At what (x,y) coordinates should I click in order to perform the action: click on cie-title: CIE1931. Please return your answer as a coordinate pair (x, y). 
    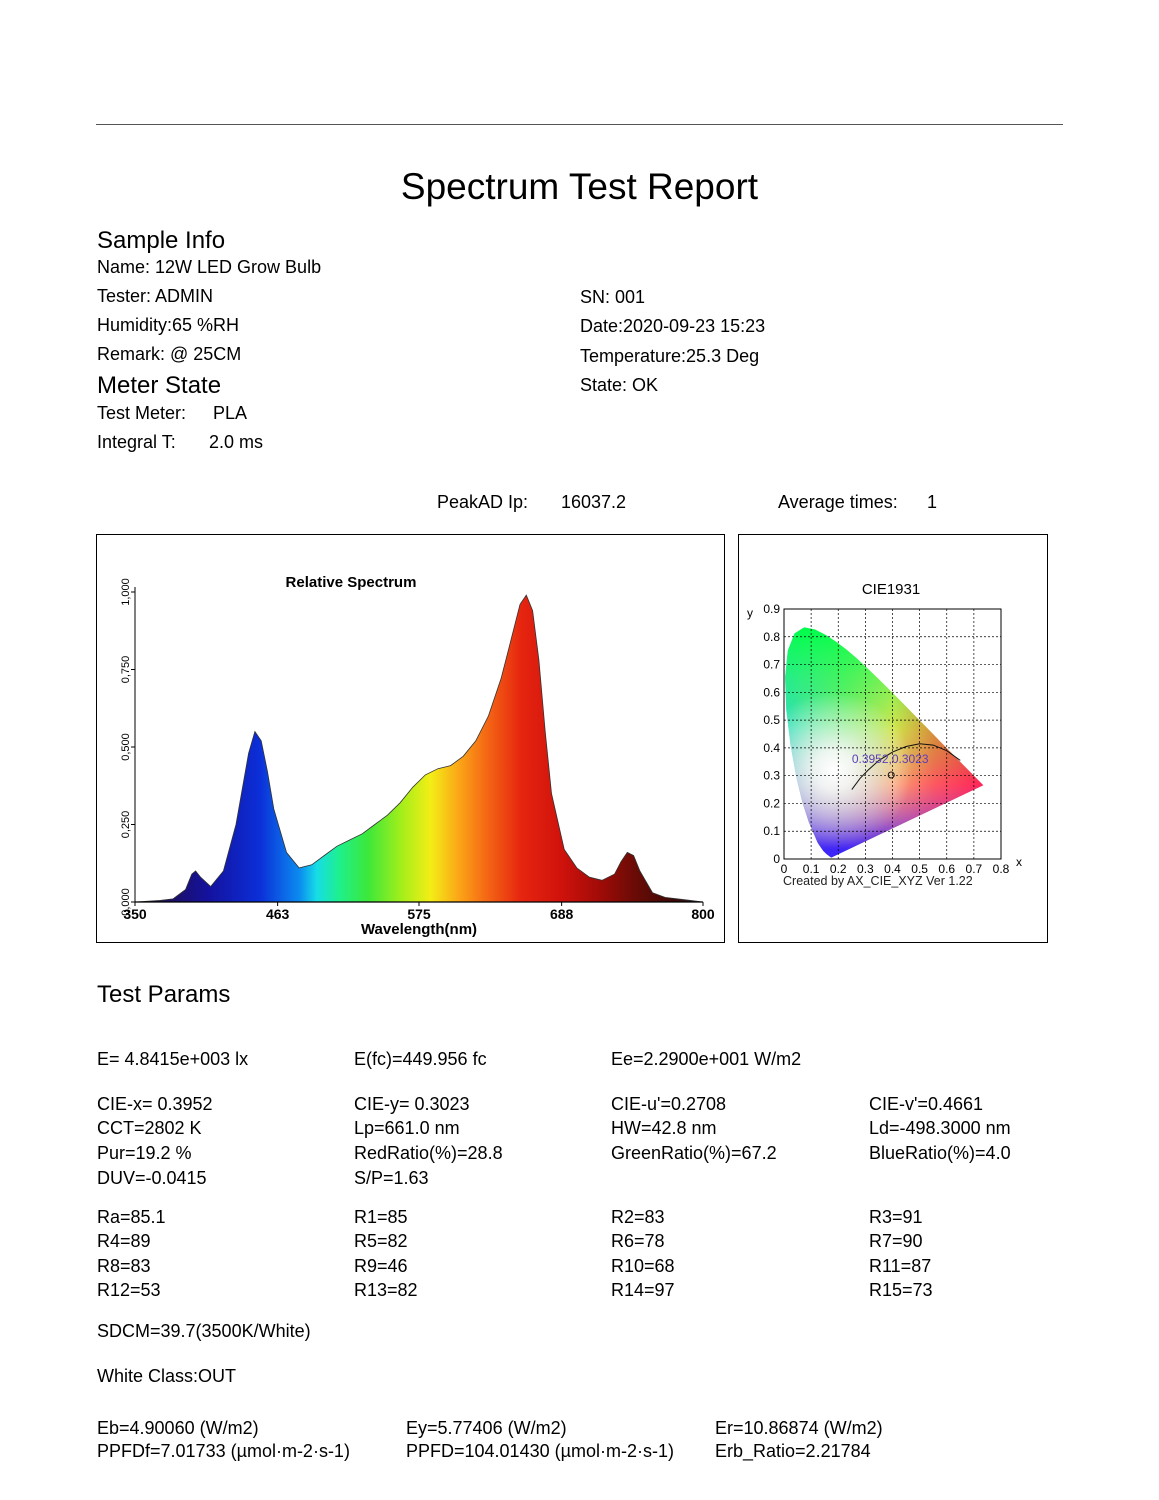
    Looking at the image, I should click on (891, 589).